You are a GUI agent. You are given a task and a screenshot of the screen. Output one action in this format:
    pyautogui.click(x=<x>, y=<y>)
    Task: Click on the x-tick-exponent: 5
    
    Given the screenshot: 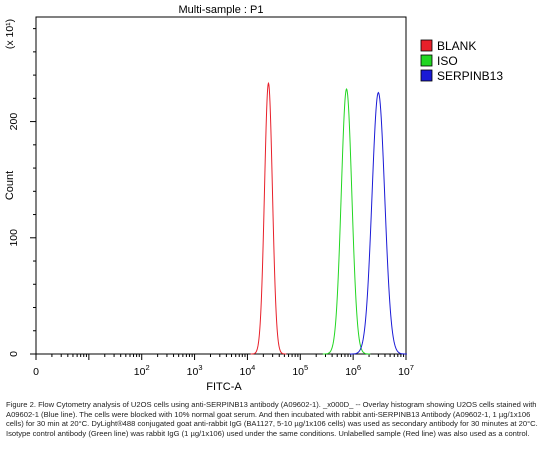 What is the action you would take?
    pyautogui.click(x=306, y=367)
    